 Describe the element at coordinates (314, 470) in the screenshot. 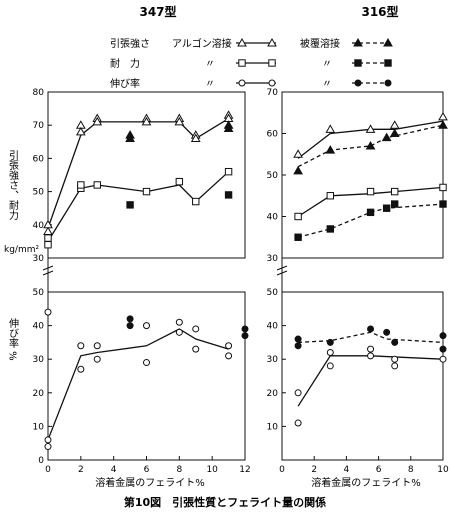

I see `x-tick-label: 2` at that location.